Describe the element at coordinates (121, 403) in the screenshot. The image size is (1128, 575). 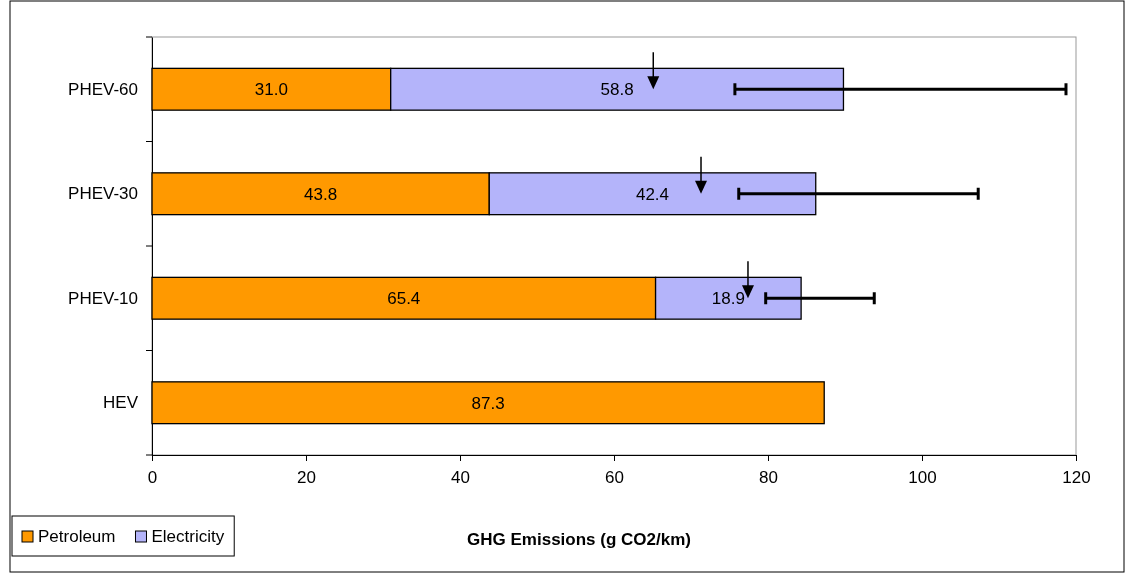
I see `y-tick-label: HEV` at that location.